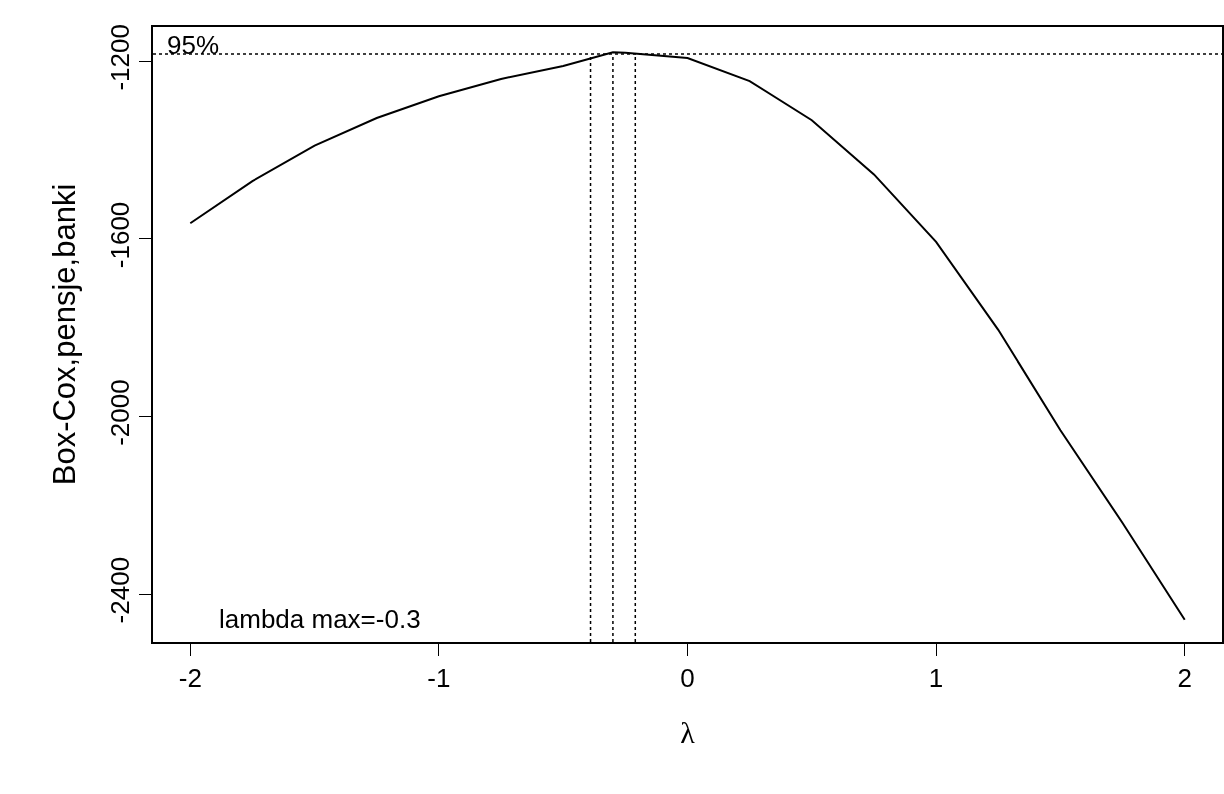 This screenshot has height=794, width=1224. What do you see at coordinates (190, 677) in the screenshot?
I see `x-tick-label: -2` at bounding box center [190, 677].